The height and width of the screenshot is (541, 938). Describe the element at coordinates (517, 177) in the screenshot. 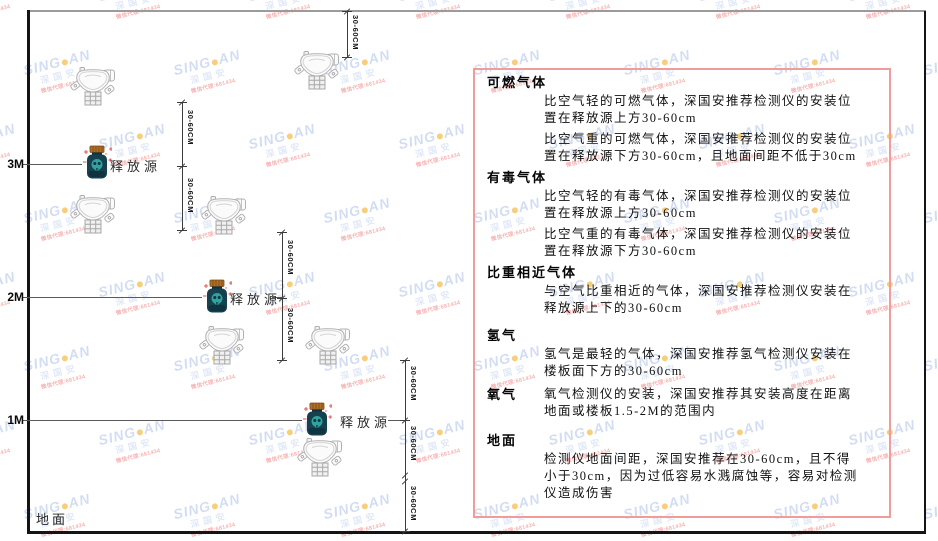

I see `section-heading: 有毒气体` at that location.